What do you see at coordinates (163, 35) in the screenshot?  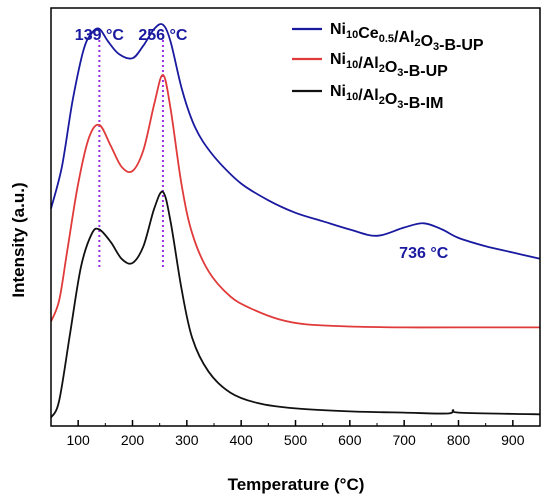 I see `peak-annotation-label: 256 °C` at bounding box center [163, 35].